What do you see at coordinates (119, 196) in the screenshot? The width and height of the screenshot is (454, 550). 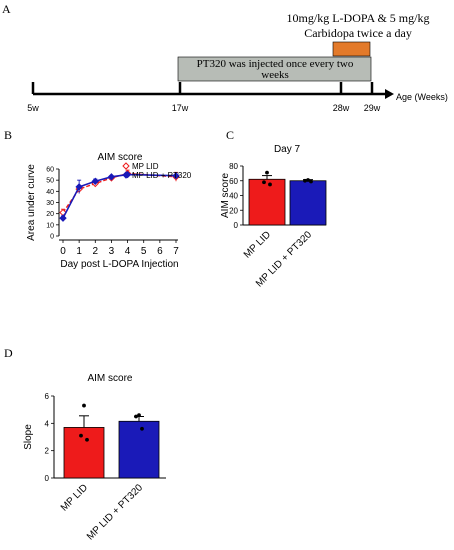 I see `chart-b-series-line` at bounding box center [119, 196].